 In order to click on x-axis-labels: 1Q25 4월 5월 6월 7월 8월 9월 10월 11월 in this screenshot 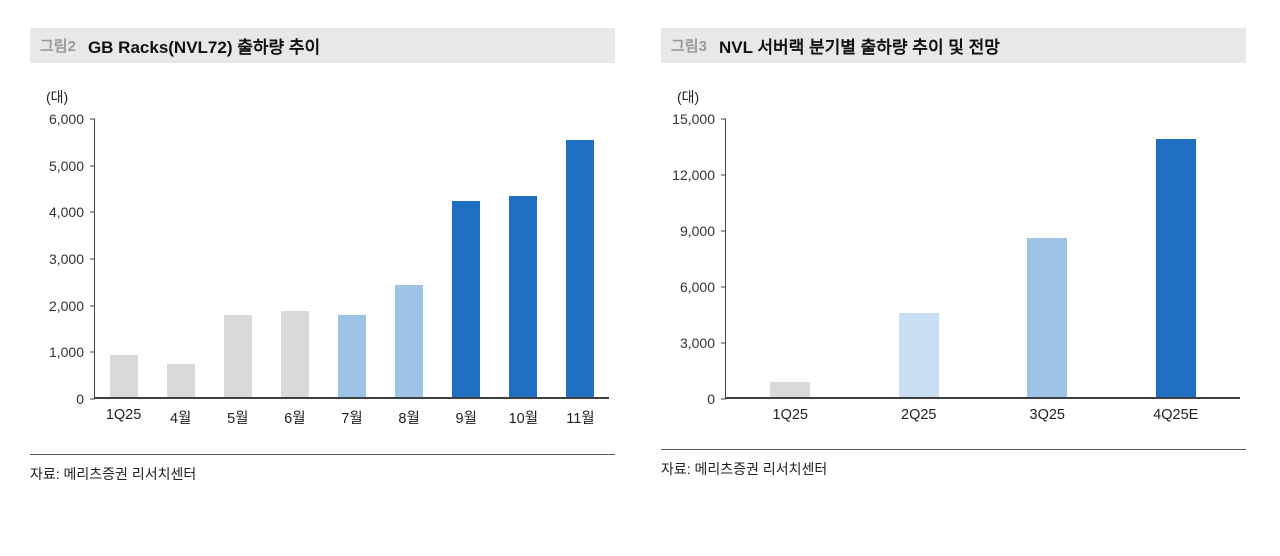, I will do `click(351, 417)`.